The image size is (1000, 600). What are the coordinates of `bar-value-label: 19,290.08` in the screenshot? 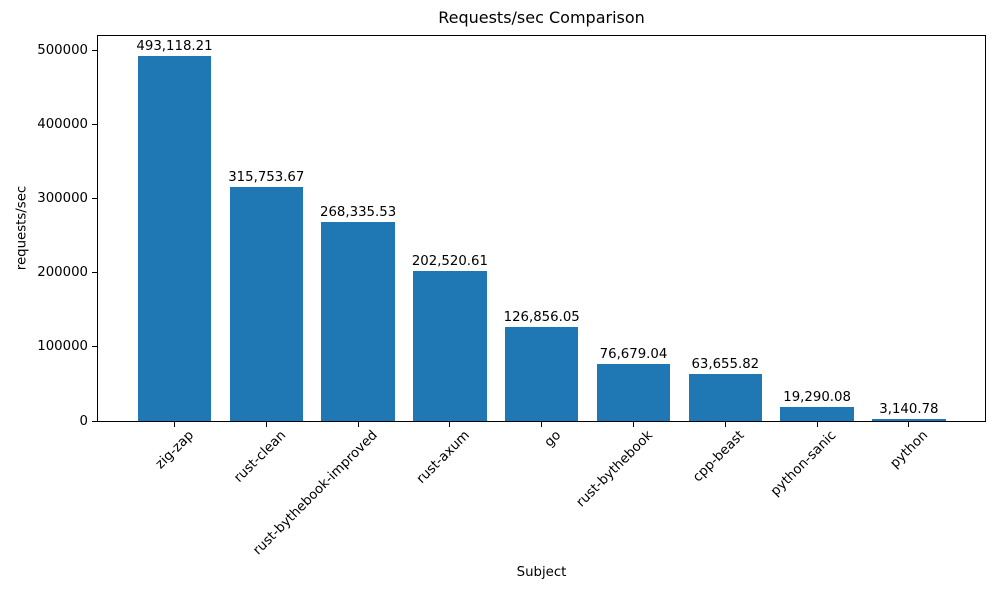 It's located at (817, 397).